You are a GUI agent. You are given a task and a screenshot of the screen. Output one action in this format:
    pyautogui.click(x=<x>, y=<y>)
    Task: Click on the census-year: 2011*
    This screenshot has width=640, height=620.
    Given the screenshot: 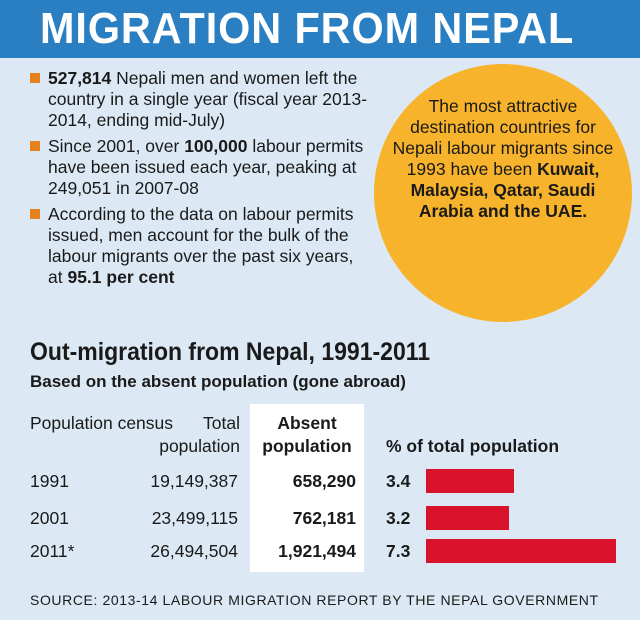 What is the action you would take?
    pyautogui.click(x=52, y=551)
    